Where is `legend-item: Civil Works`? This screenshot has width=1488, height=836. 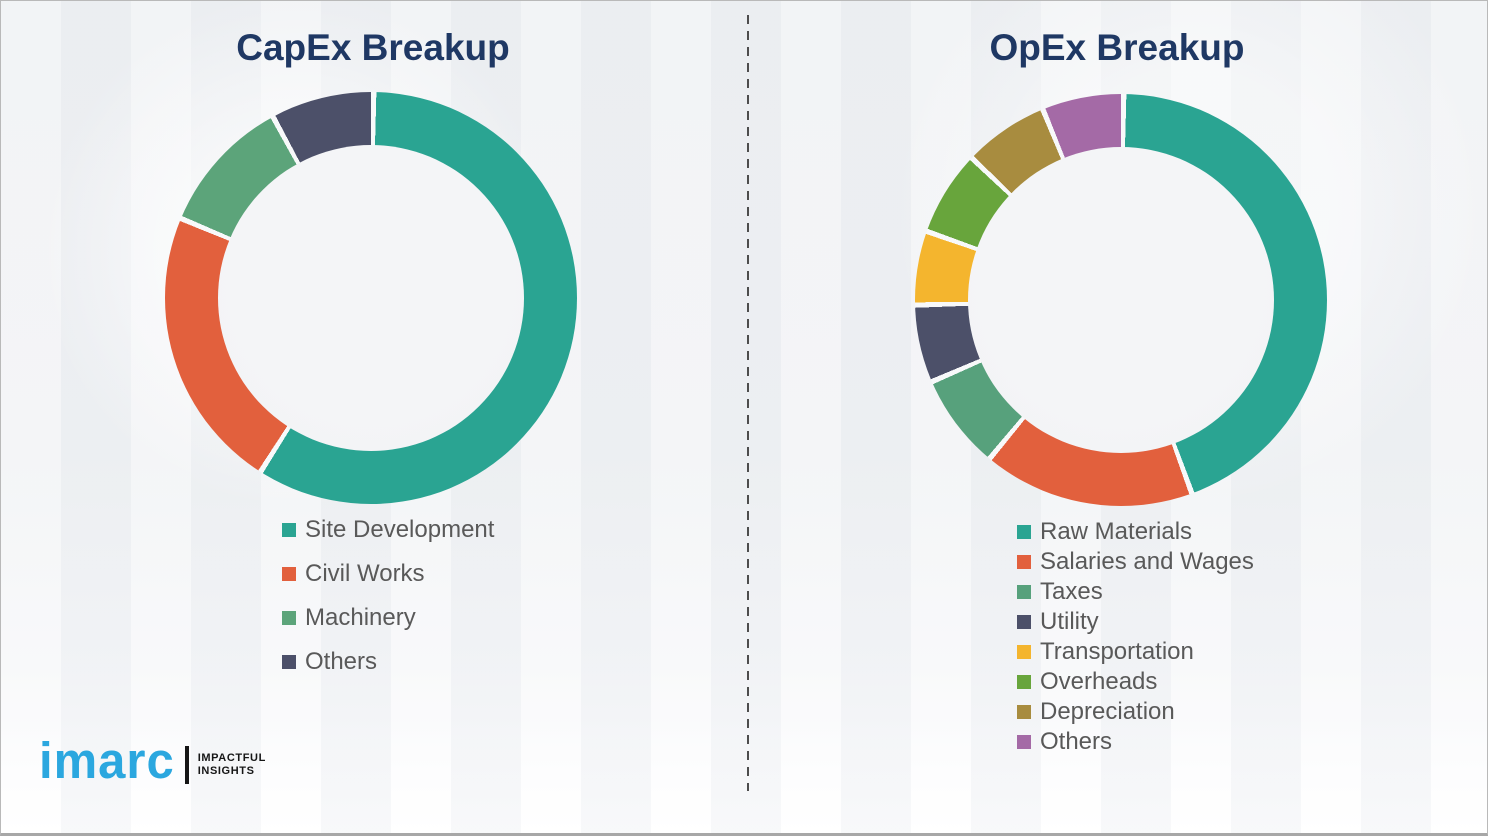
legend-item: Civil Works is located at coordinates (388, 574).